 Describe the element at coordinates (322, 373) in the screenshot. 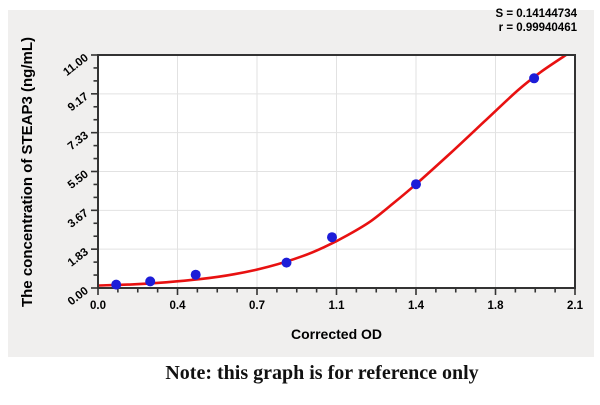

I see `reference-note: Note: this graph is for reference only` at that location.